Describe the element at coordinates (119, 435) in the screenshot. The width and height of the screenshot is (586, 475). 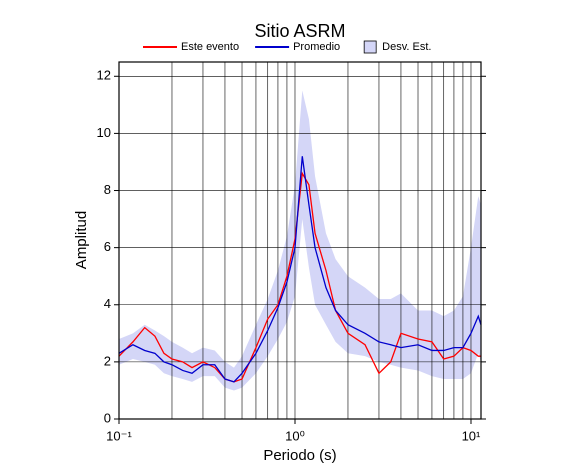
I see `x-tick-label: 10⁻¹` at that location.